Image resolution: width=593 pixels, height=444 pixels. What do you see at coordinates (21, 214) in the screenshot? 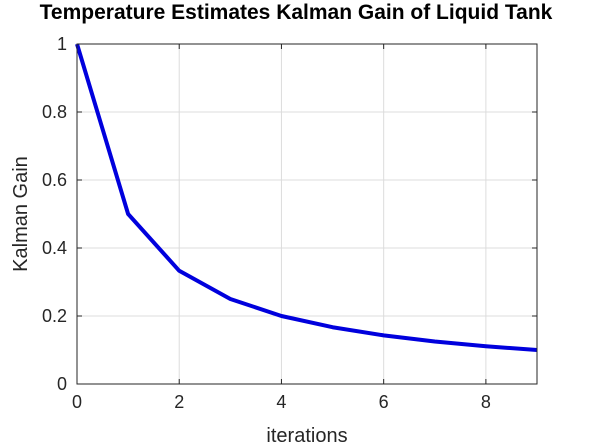
I see `y-axis-label: Kalman Gain` at bounding box center [21, 214].